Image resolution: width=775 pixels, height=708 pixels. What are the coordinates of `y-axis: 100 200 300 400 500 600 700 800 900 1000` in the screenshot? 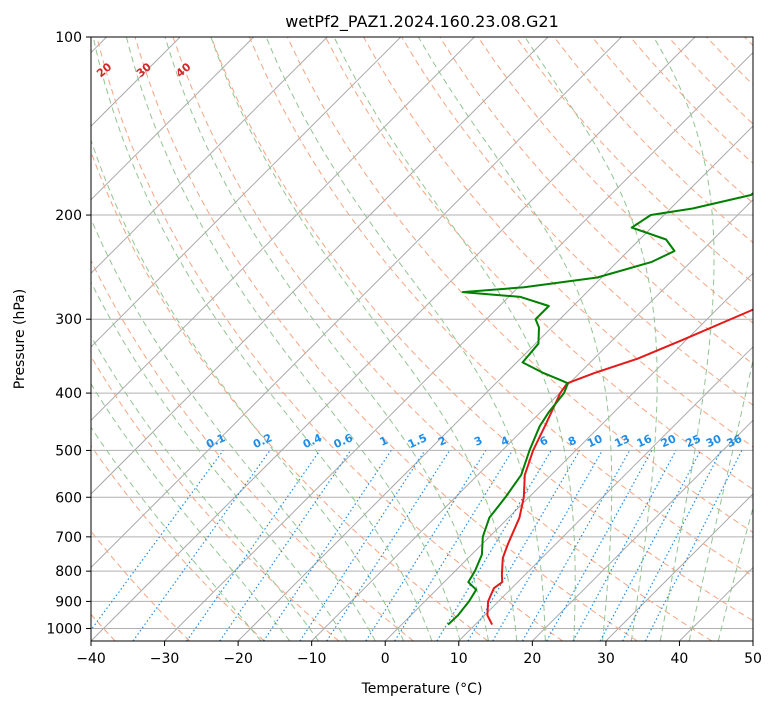 It's located at (68, 333).